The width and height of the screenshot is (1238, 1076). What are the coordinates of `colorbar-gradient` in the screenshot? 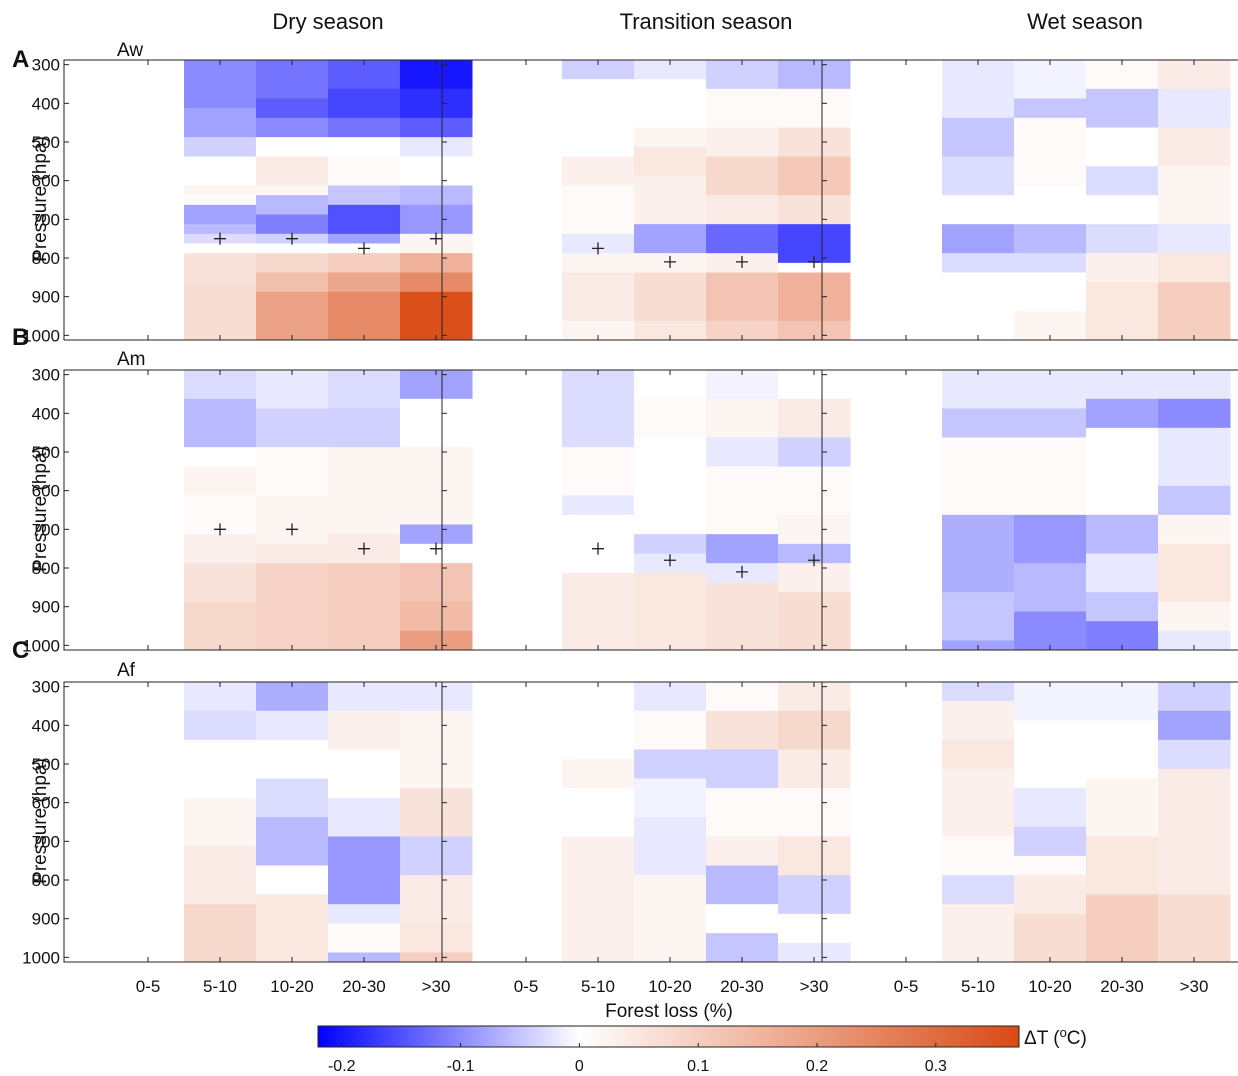 It's located at (668, 1036).